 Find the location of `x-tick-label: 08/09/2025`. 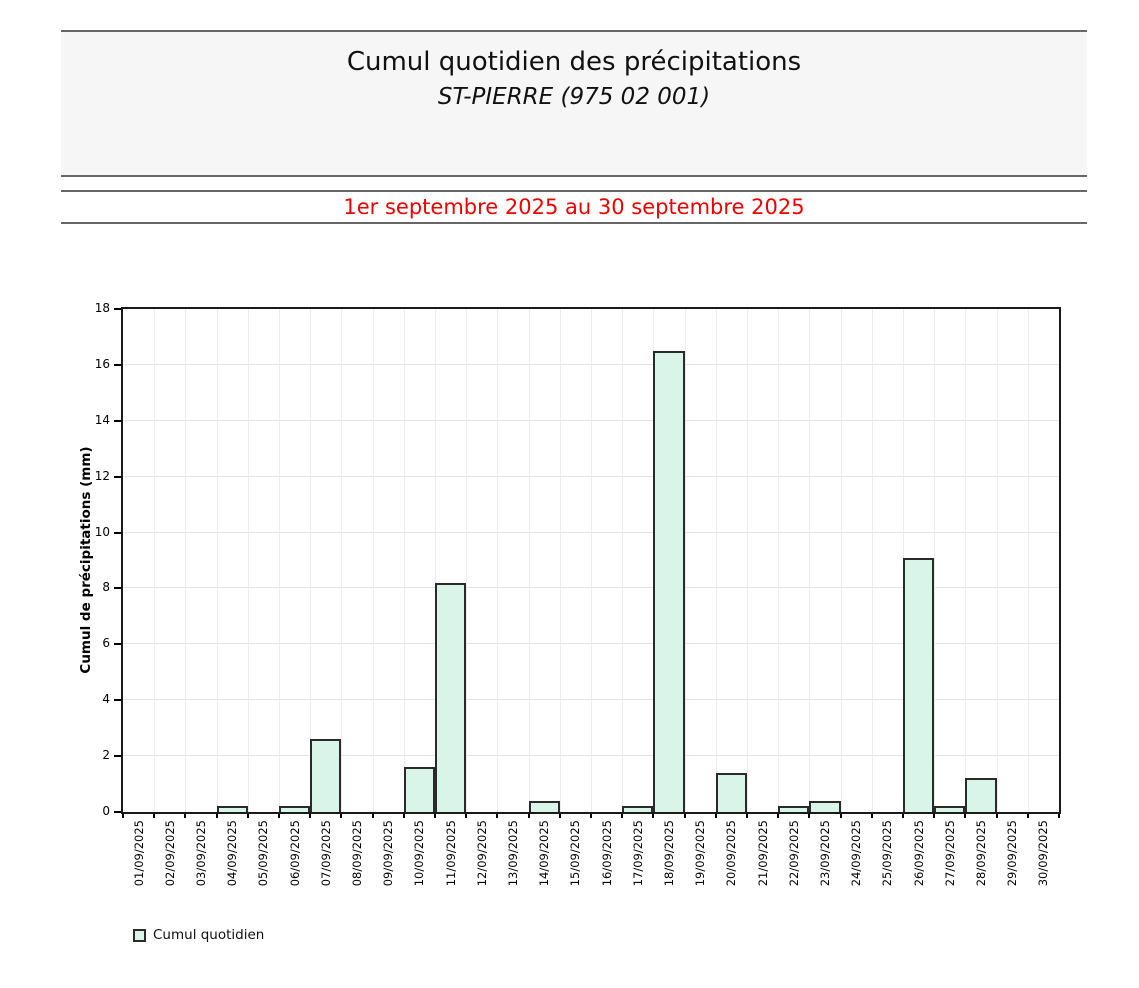

x-tick-label: 08/09/2025 is located at coordinates (357, 853).